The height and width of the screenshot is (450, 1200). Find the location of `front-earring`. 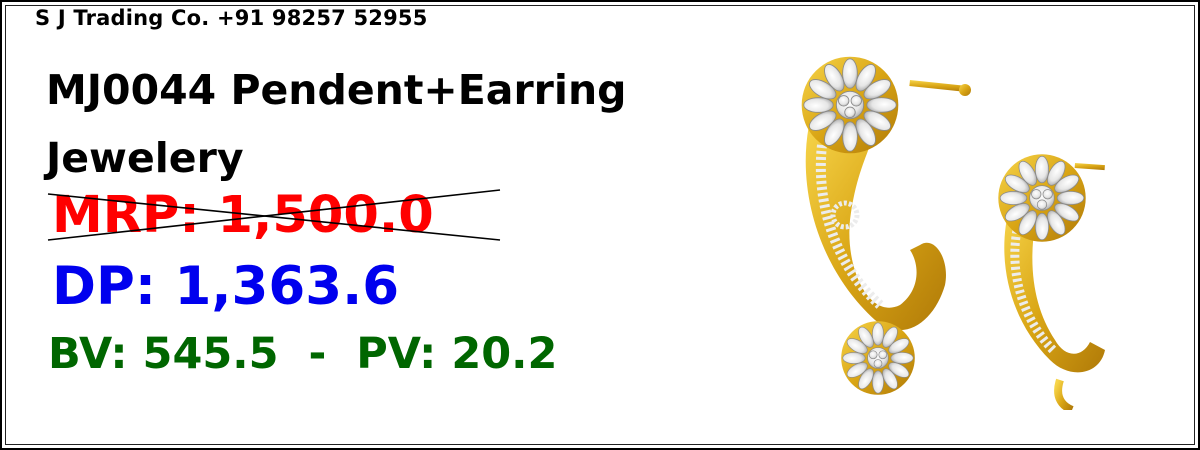

front-earring is located at coordinates (886, 226).